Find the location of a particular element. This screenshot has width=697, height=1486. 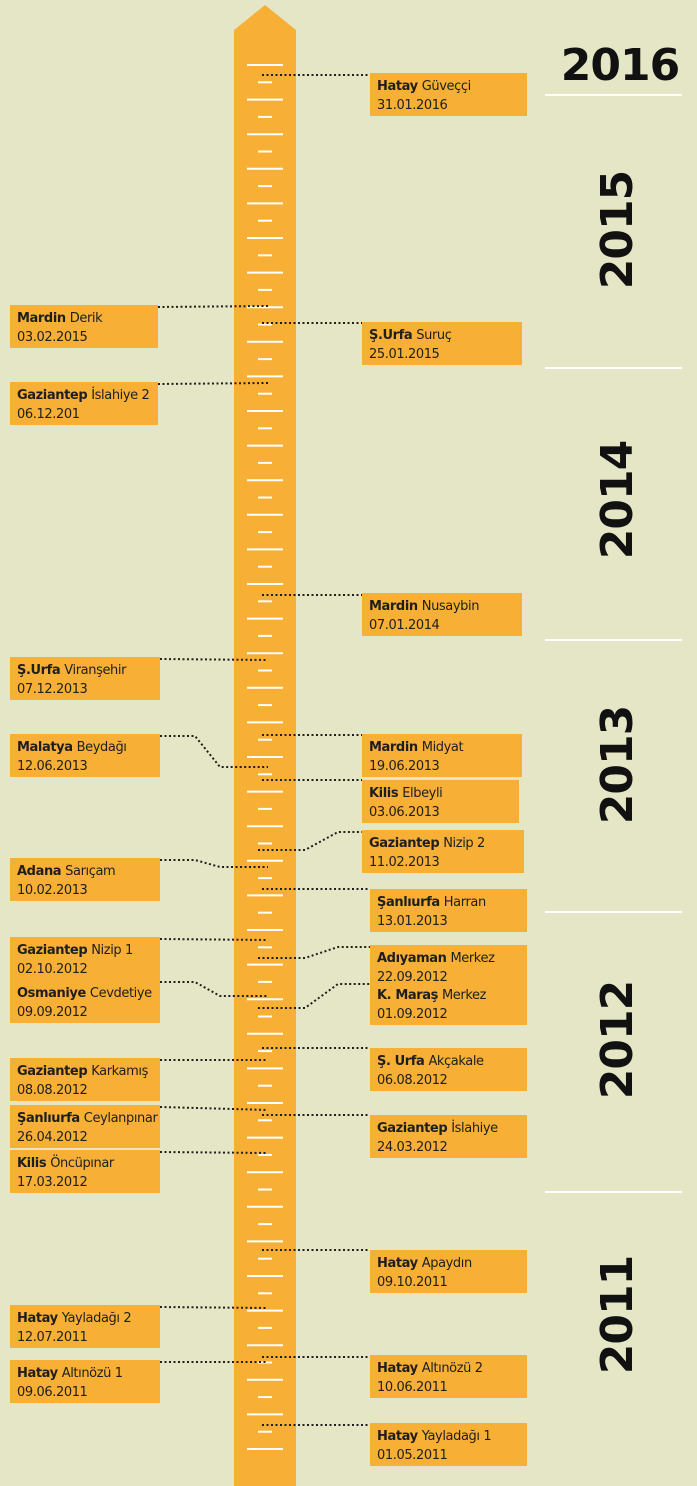

event-place: Yayladağı 2 is located at coordinates (96, 1318).